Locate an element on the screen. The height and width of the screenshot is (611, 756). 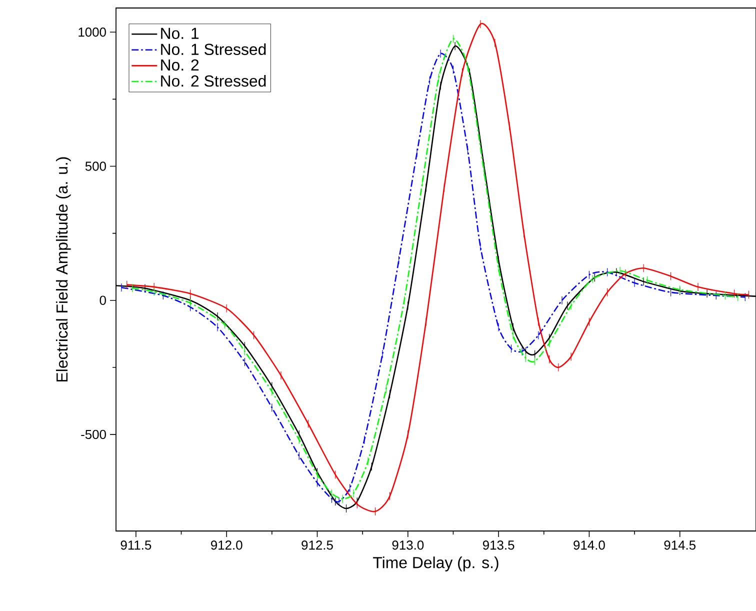
y-axis-title: Electrical Field Amplitude (a. u.) is located at coordinates (63, 269).